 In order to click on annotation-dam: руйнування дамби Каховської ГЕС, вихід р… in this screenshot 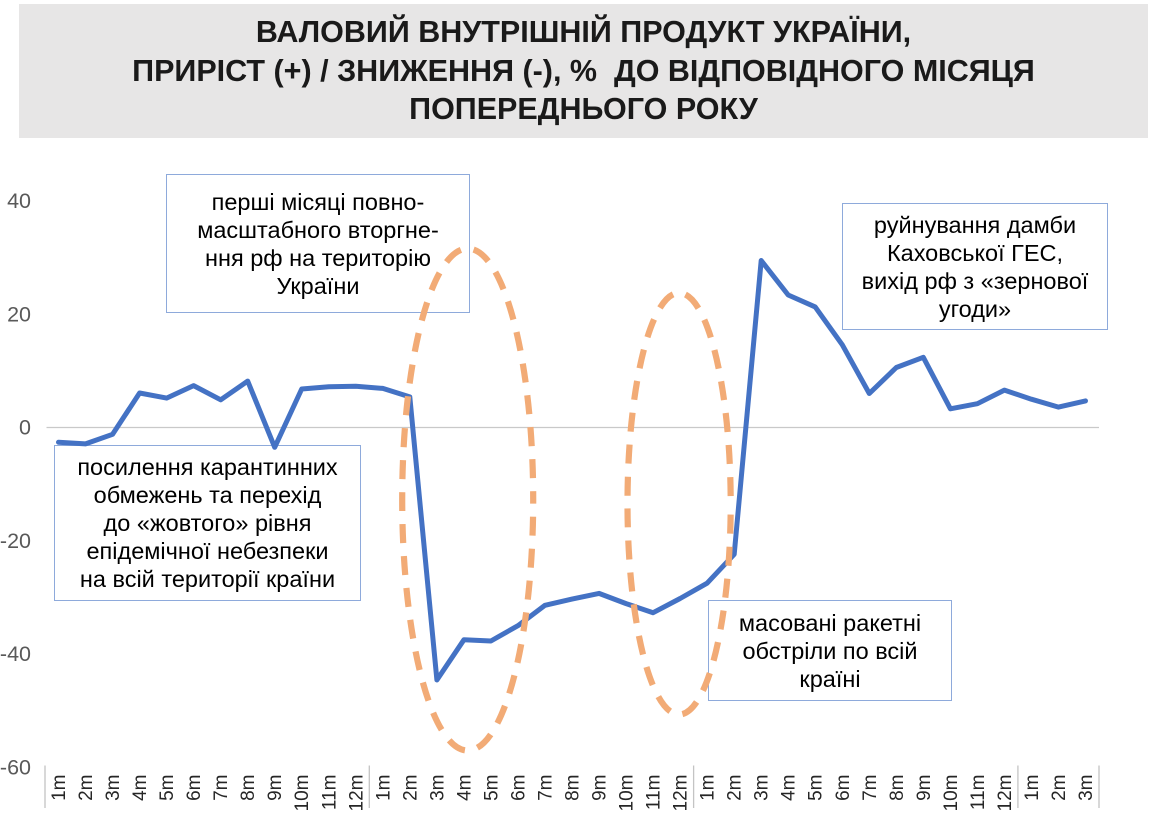, I will do `click(975, 266)`.